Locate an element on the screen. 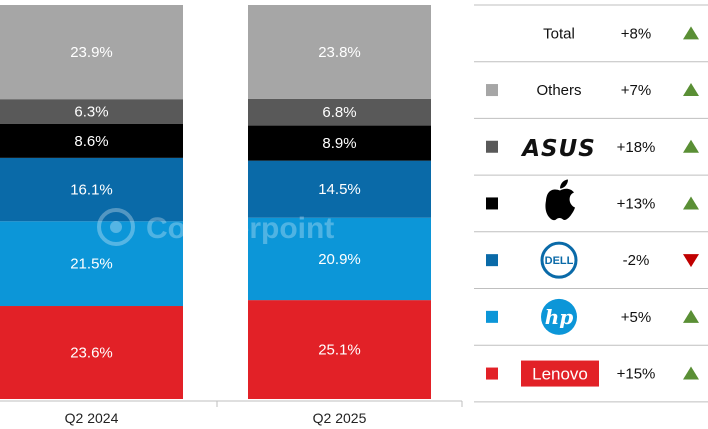  change-value-hp: +5% is located at coordinates (636, 317).